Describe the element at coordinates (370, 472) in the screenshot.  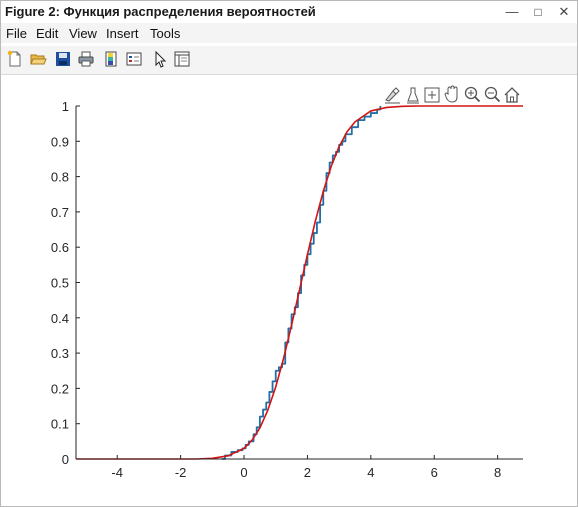
I see `x-tick-label: 4` at that location.